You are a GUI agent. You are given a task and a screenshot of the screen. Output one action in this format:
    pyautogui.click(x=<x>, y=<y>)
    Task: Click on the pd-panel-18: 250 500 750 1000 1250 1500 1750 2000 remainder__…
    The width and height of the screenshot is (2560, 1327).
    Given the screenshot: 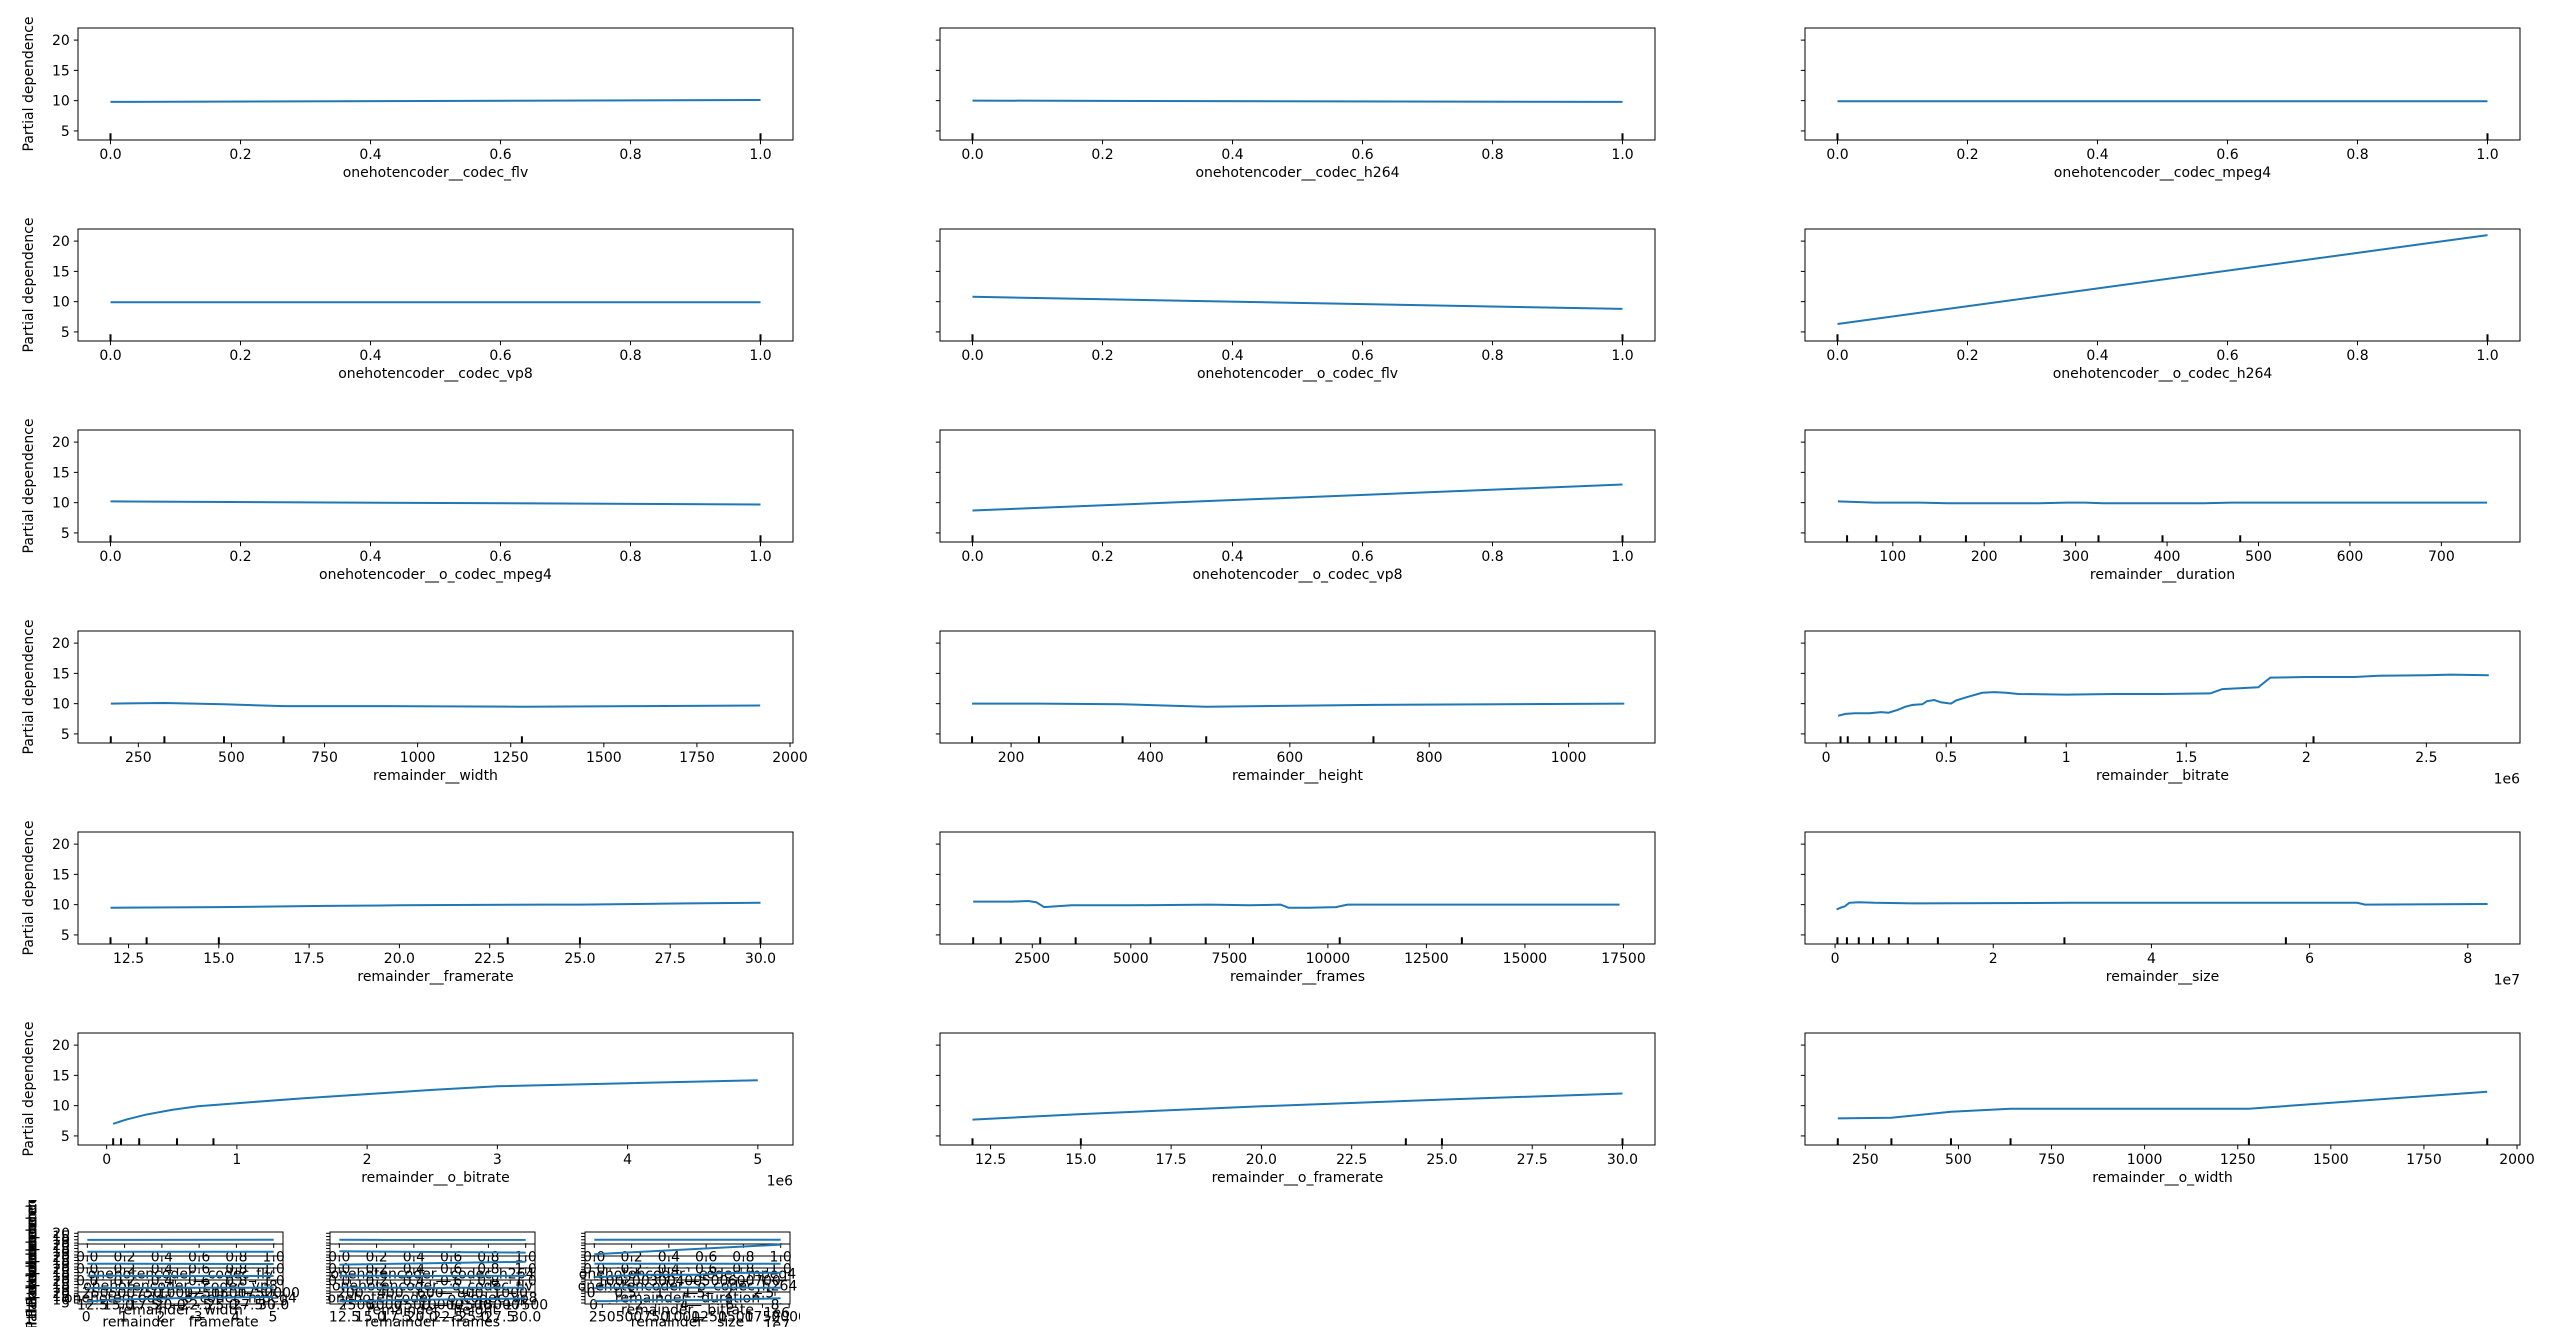 What is the action you would take?
    pyautogui.click(x=2167, y=1109)
    